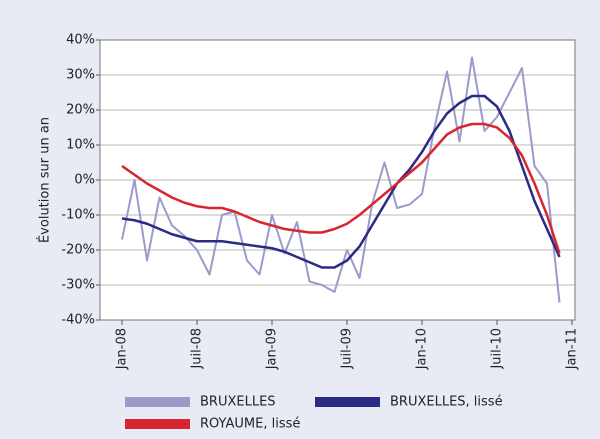 The height and width of the screenshot is (439, 600). Describe the element at coordinates (250, 424) in the screenshot. I see `legend-label: ROYAUME, lissé` at that location.